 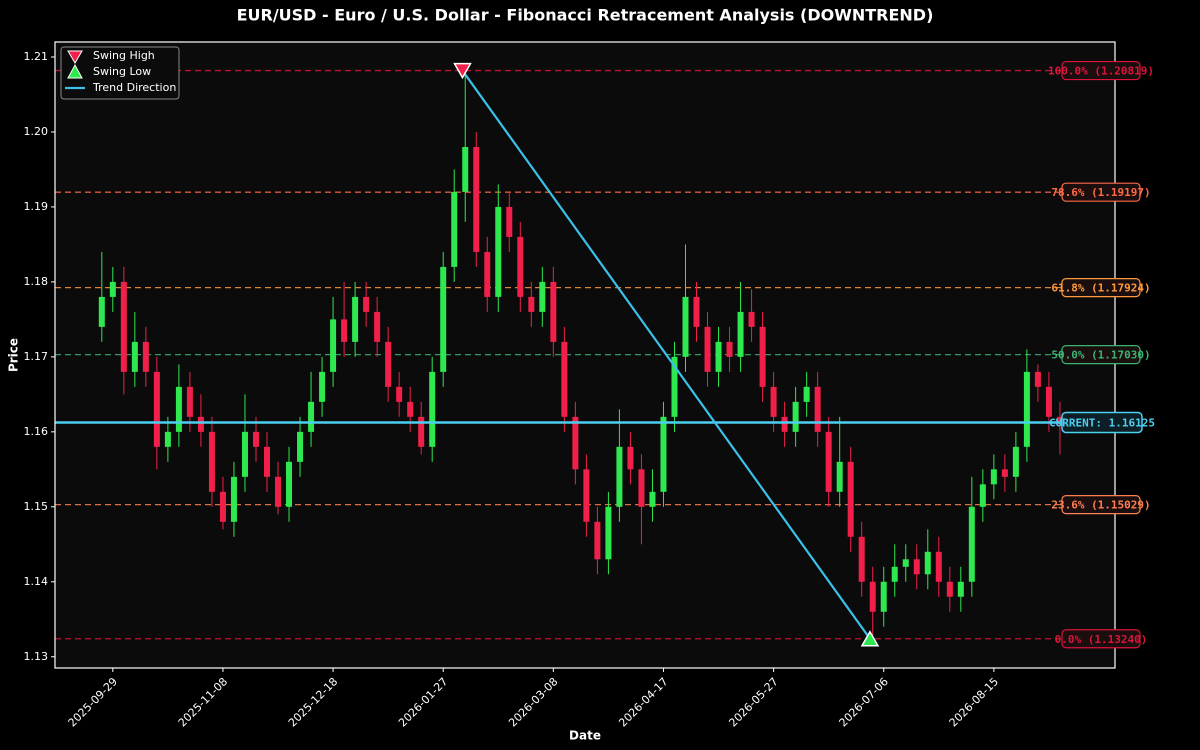 What do you see at coordinates (120, 73) in the screenshot?
I see `legend-box` at bounding box center [120, 73].